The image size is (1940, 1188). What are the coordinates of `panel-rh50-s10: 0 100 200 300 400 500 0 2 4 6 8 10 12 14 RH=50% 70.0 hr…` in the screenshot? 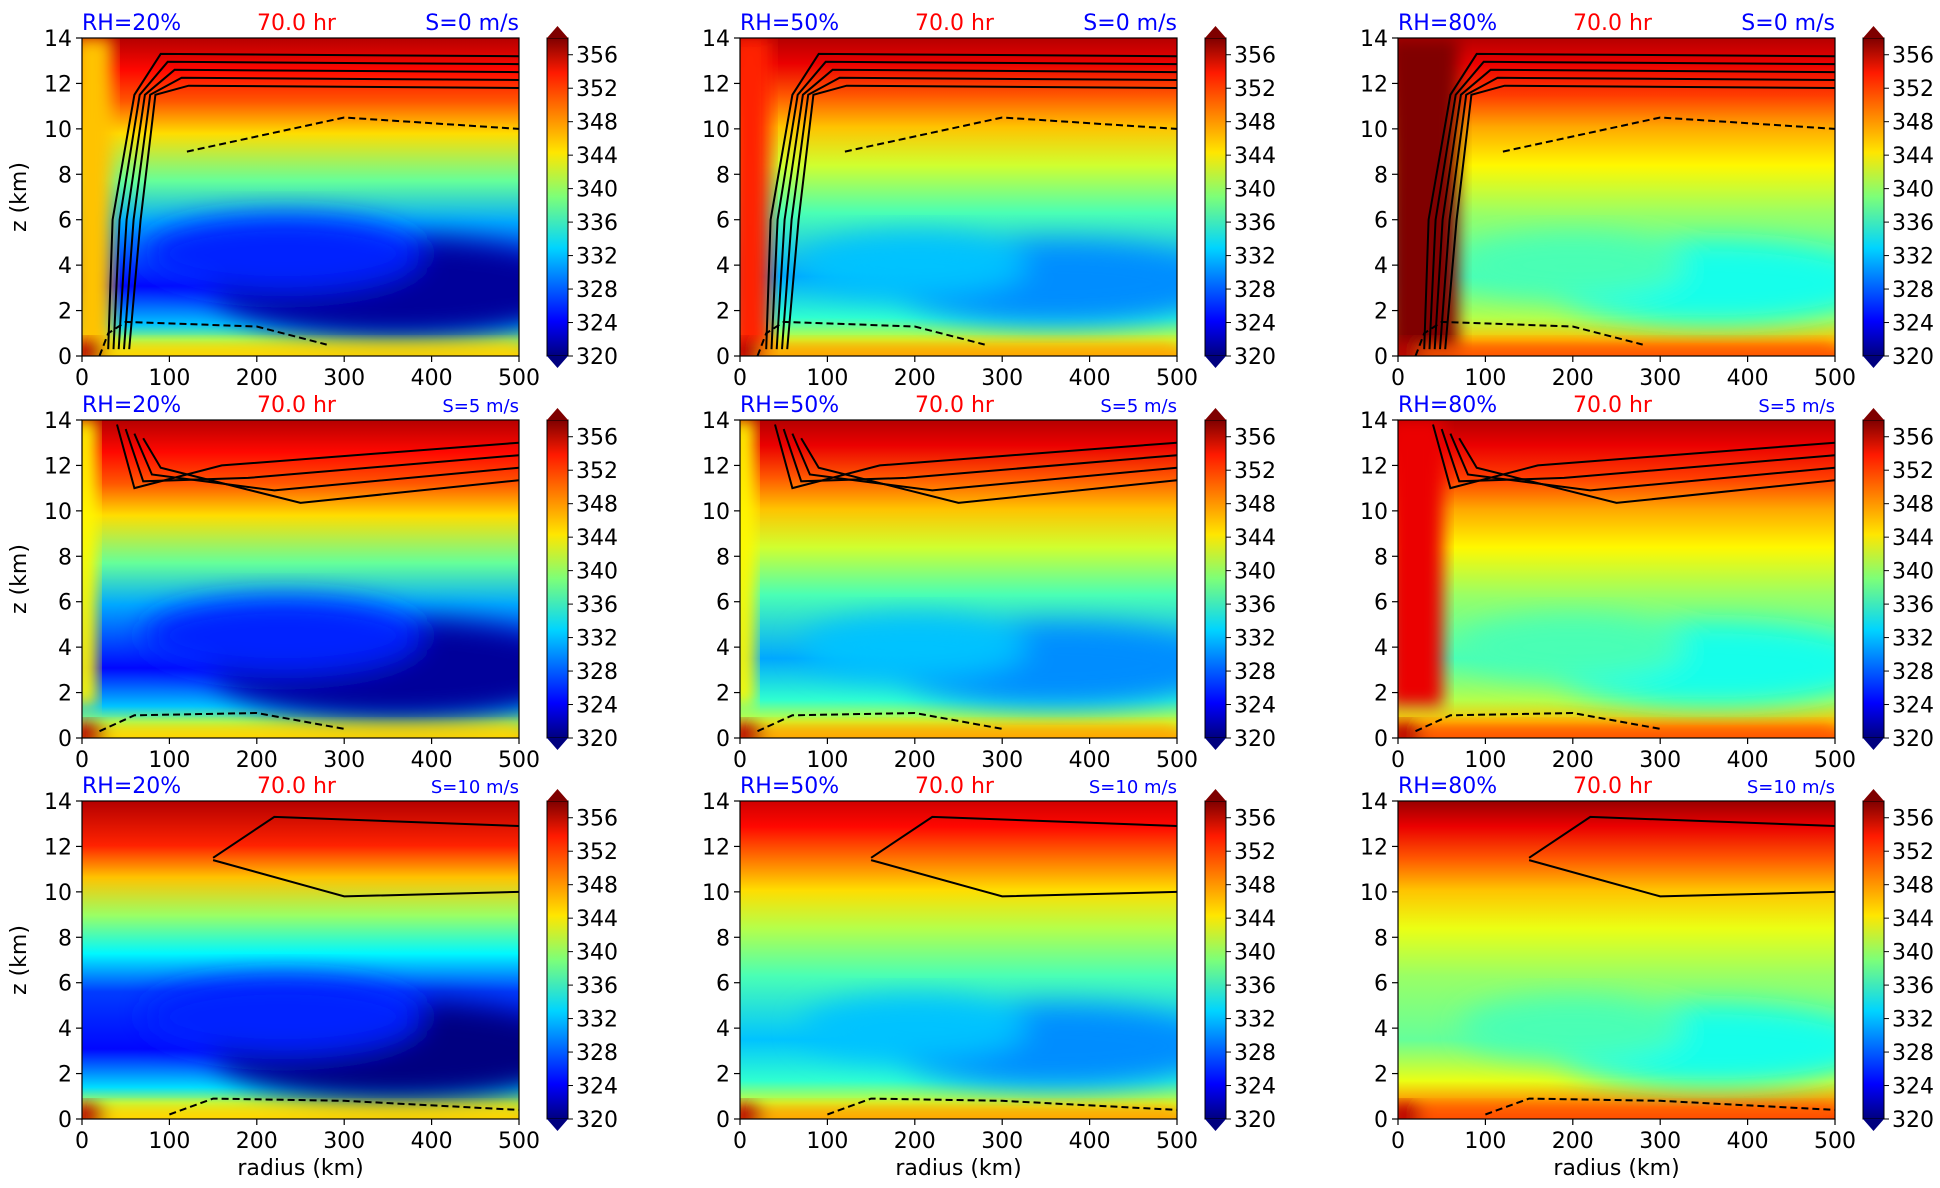 It's located at (989, 977).